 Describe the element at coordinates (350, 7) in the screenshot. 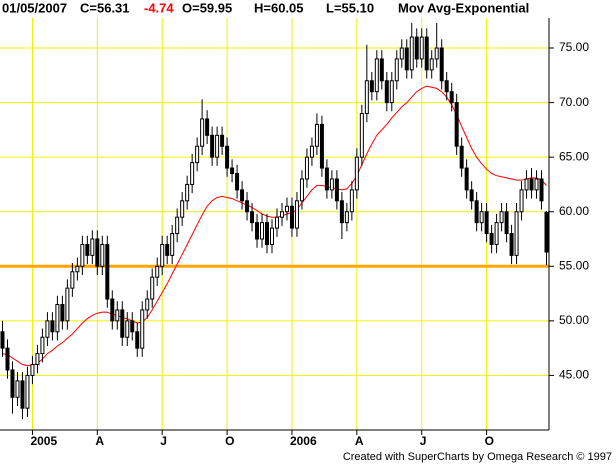

I see `header-item: L=55.10` at that location.